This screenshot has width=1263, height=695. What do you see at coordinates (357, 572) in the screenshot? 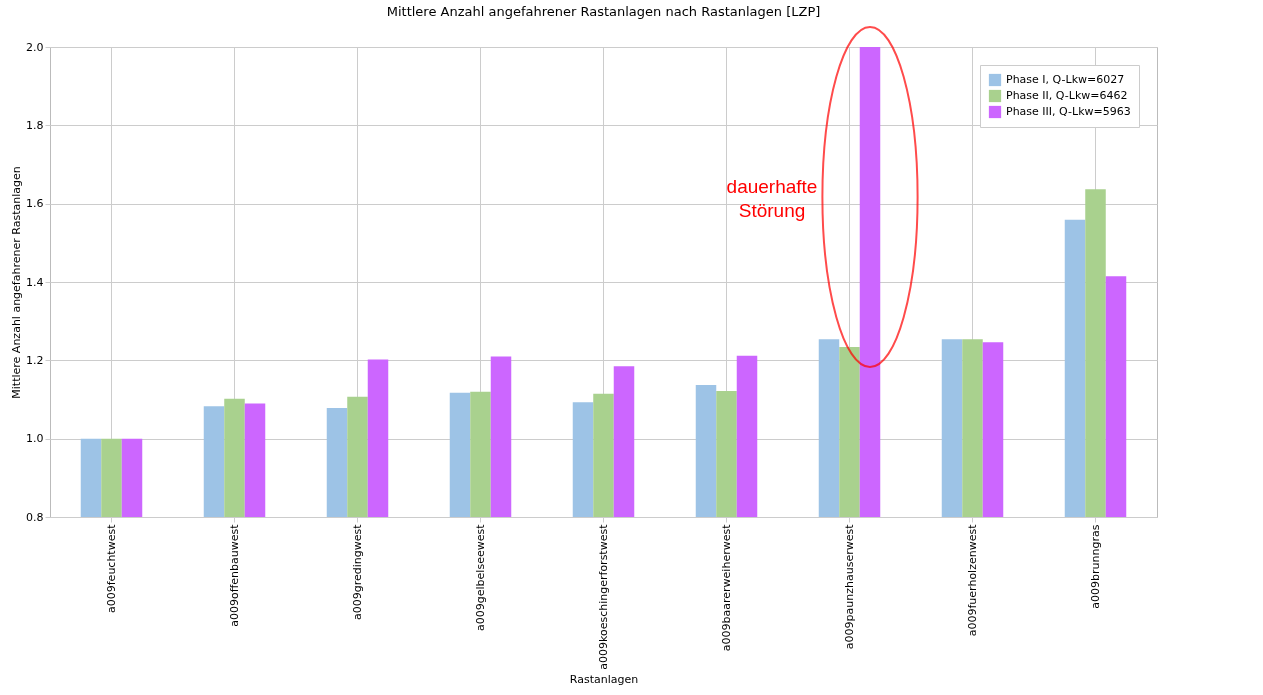
I see `x-tick-label: a009gredingwest` at bounding box center [357, 572].